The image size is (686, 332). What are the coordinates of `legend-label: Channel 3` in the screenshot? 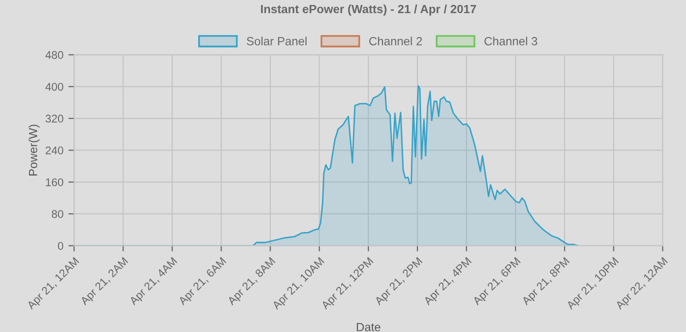 It's located at (511, 41).